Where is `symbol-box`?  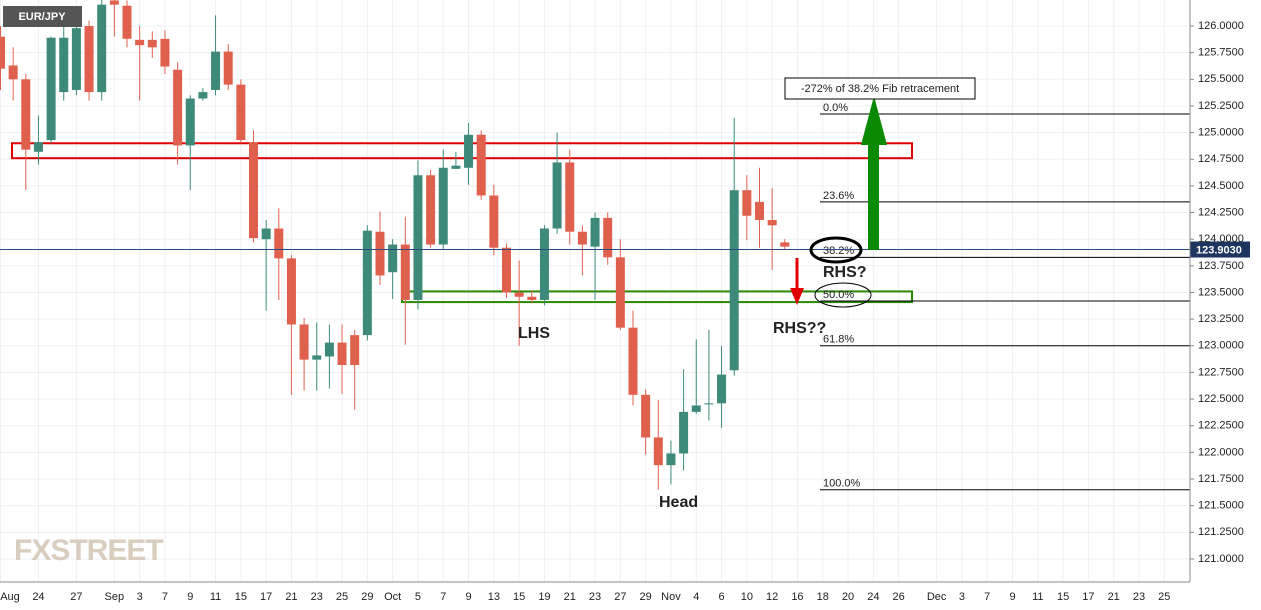
symbol-box is located at coordinates (42, 16).